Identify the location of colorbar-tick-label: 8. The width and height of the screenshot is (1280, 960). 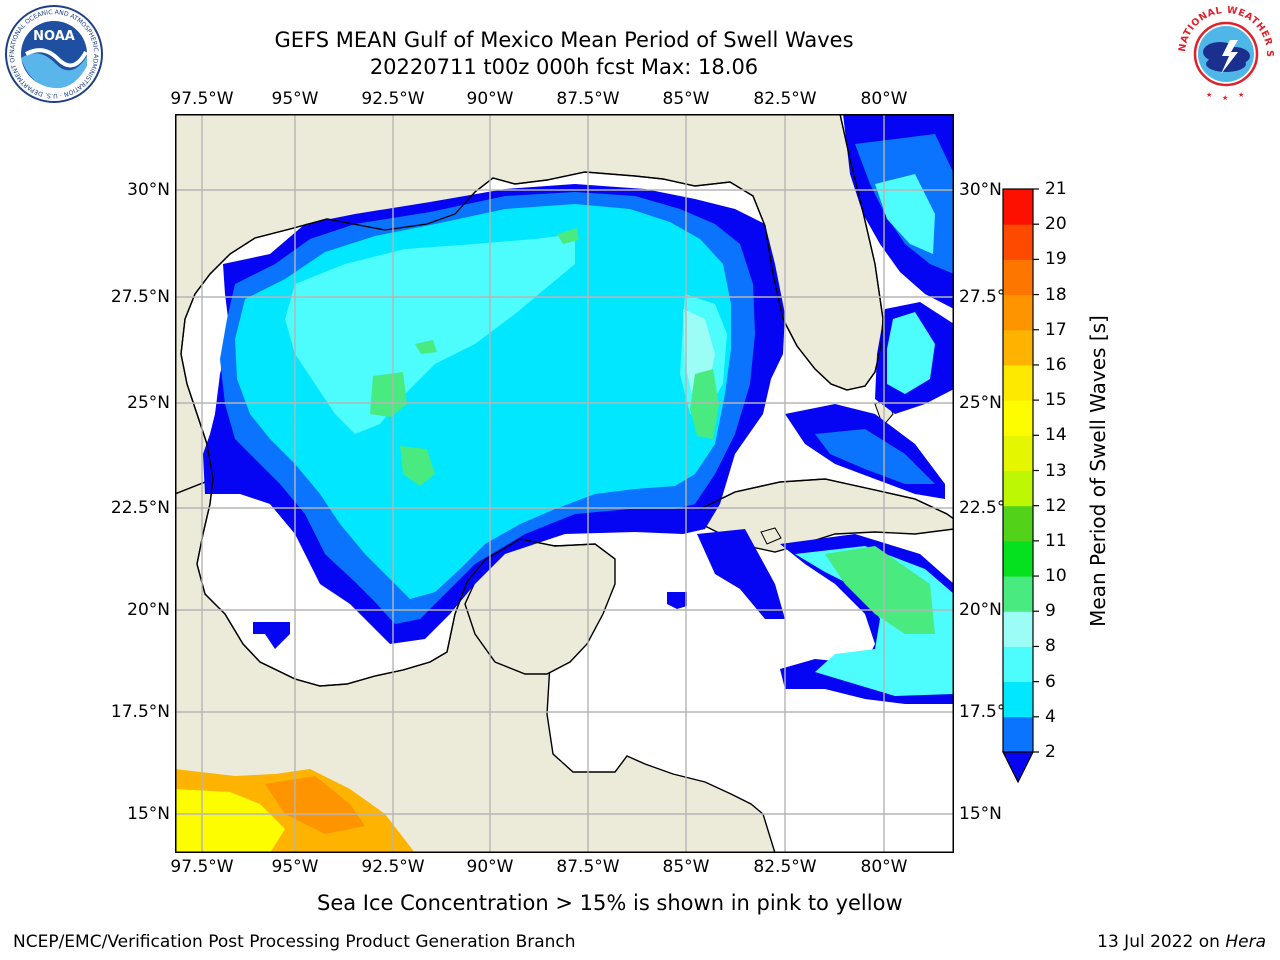
(1050, 646).